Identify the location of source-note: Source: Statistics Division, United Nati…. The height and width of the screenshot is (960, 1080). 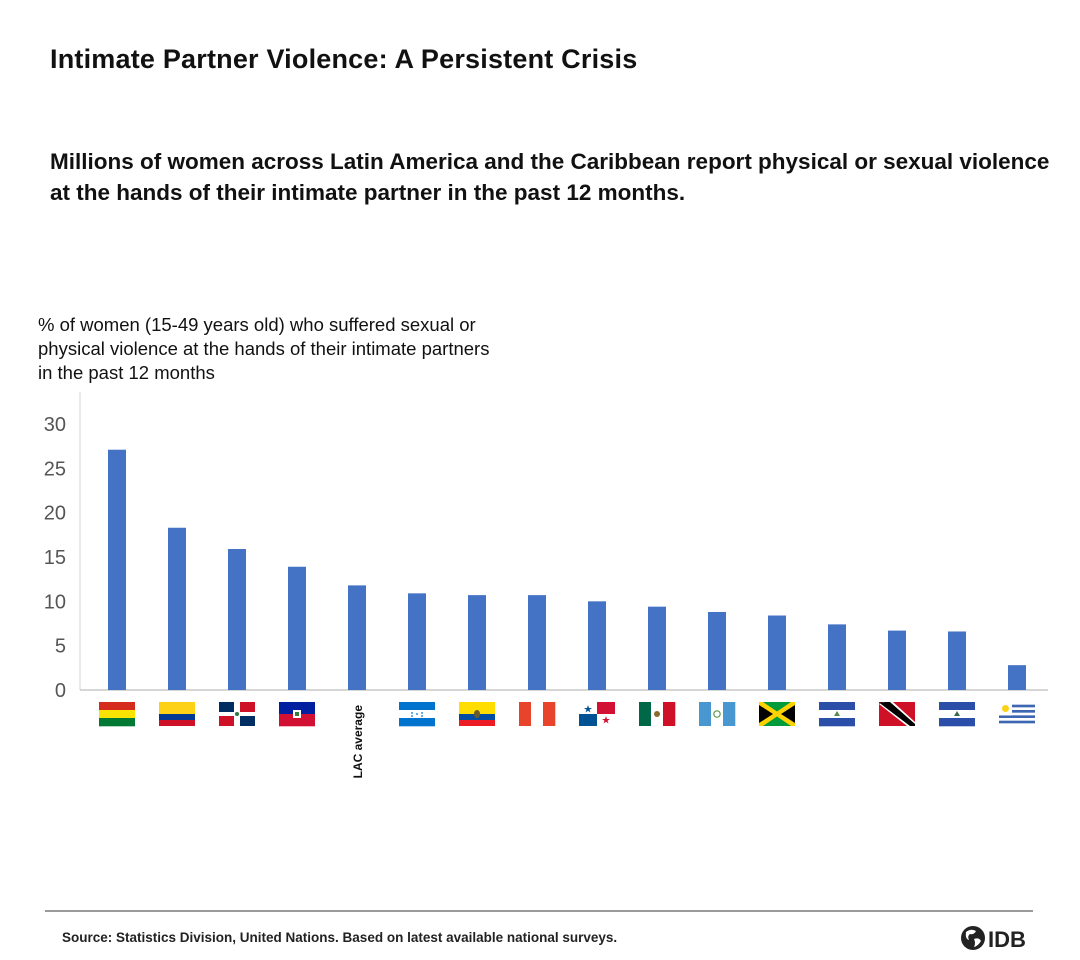
(340, 937).